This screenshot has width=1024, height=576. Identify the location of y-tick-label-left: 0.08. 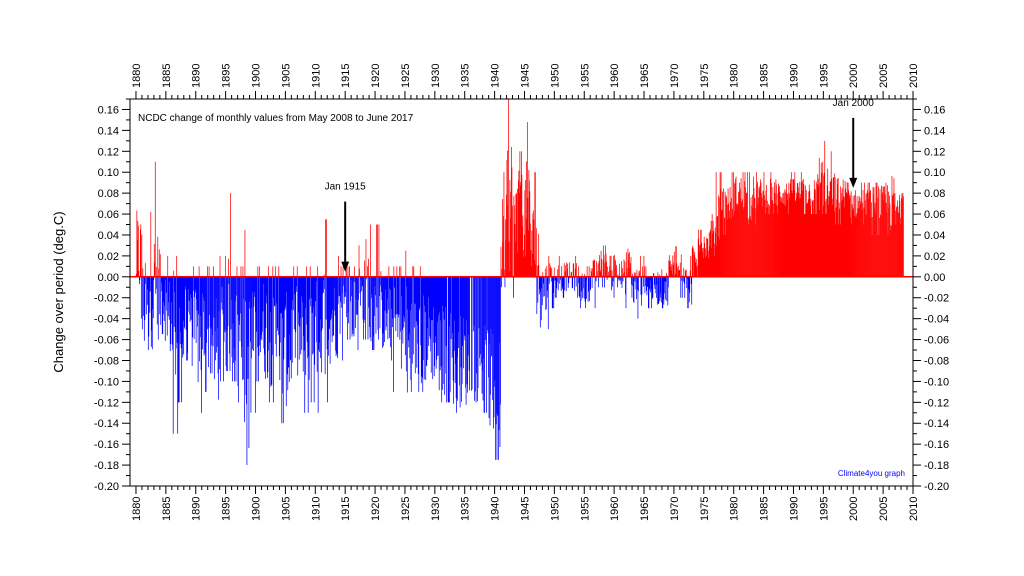
(108, 194).